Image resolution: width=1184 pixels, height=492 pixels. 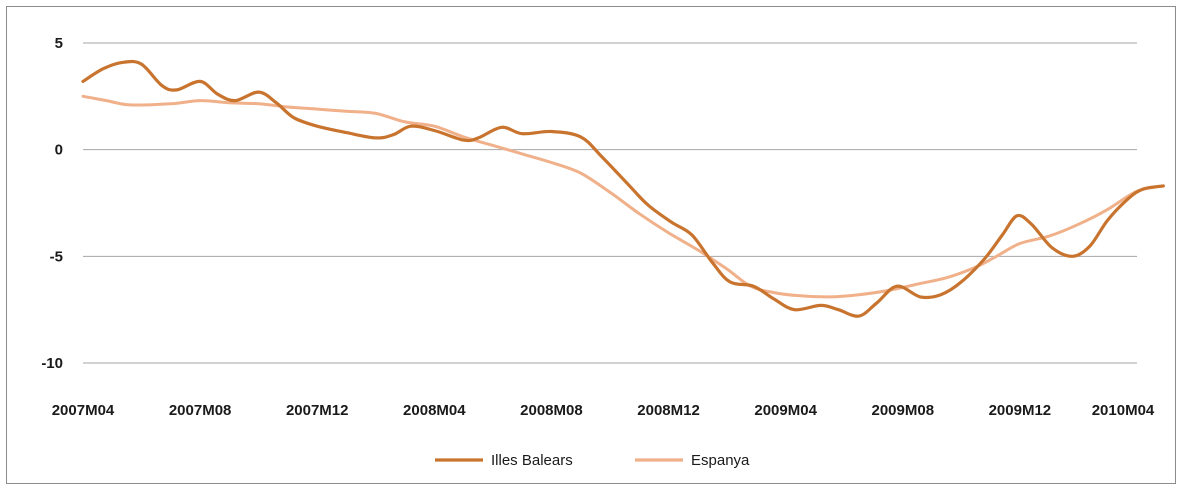 What do you see at coordinates (52, 203) in the screenshot?
I see `y-axis-tick-labels: 5 0 -5 -10` at bounding box center [52, 203].